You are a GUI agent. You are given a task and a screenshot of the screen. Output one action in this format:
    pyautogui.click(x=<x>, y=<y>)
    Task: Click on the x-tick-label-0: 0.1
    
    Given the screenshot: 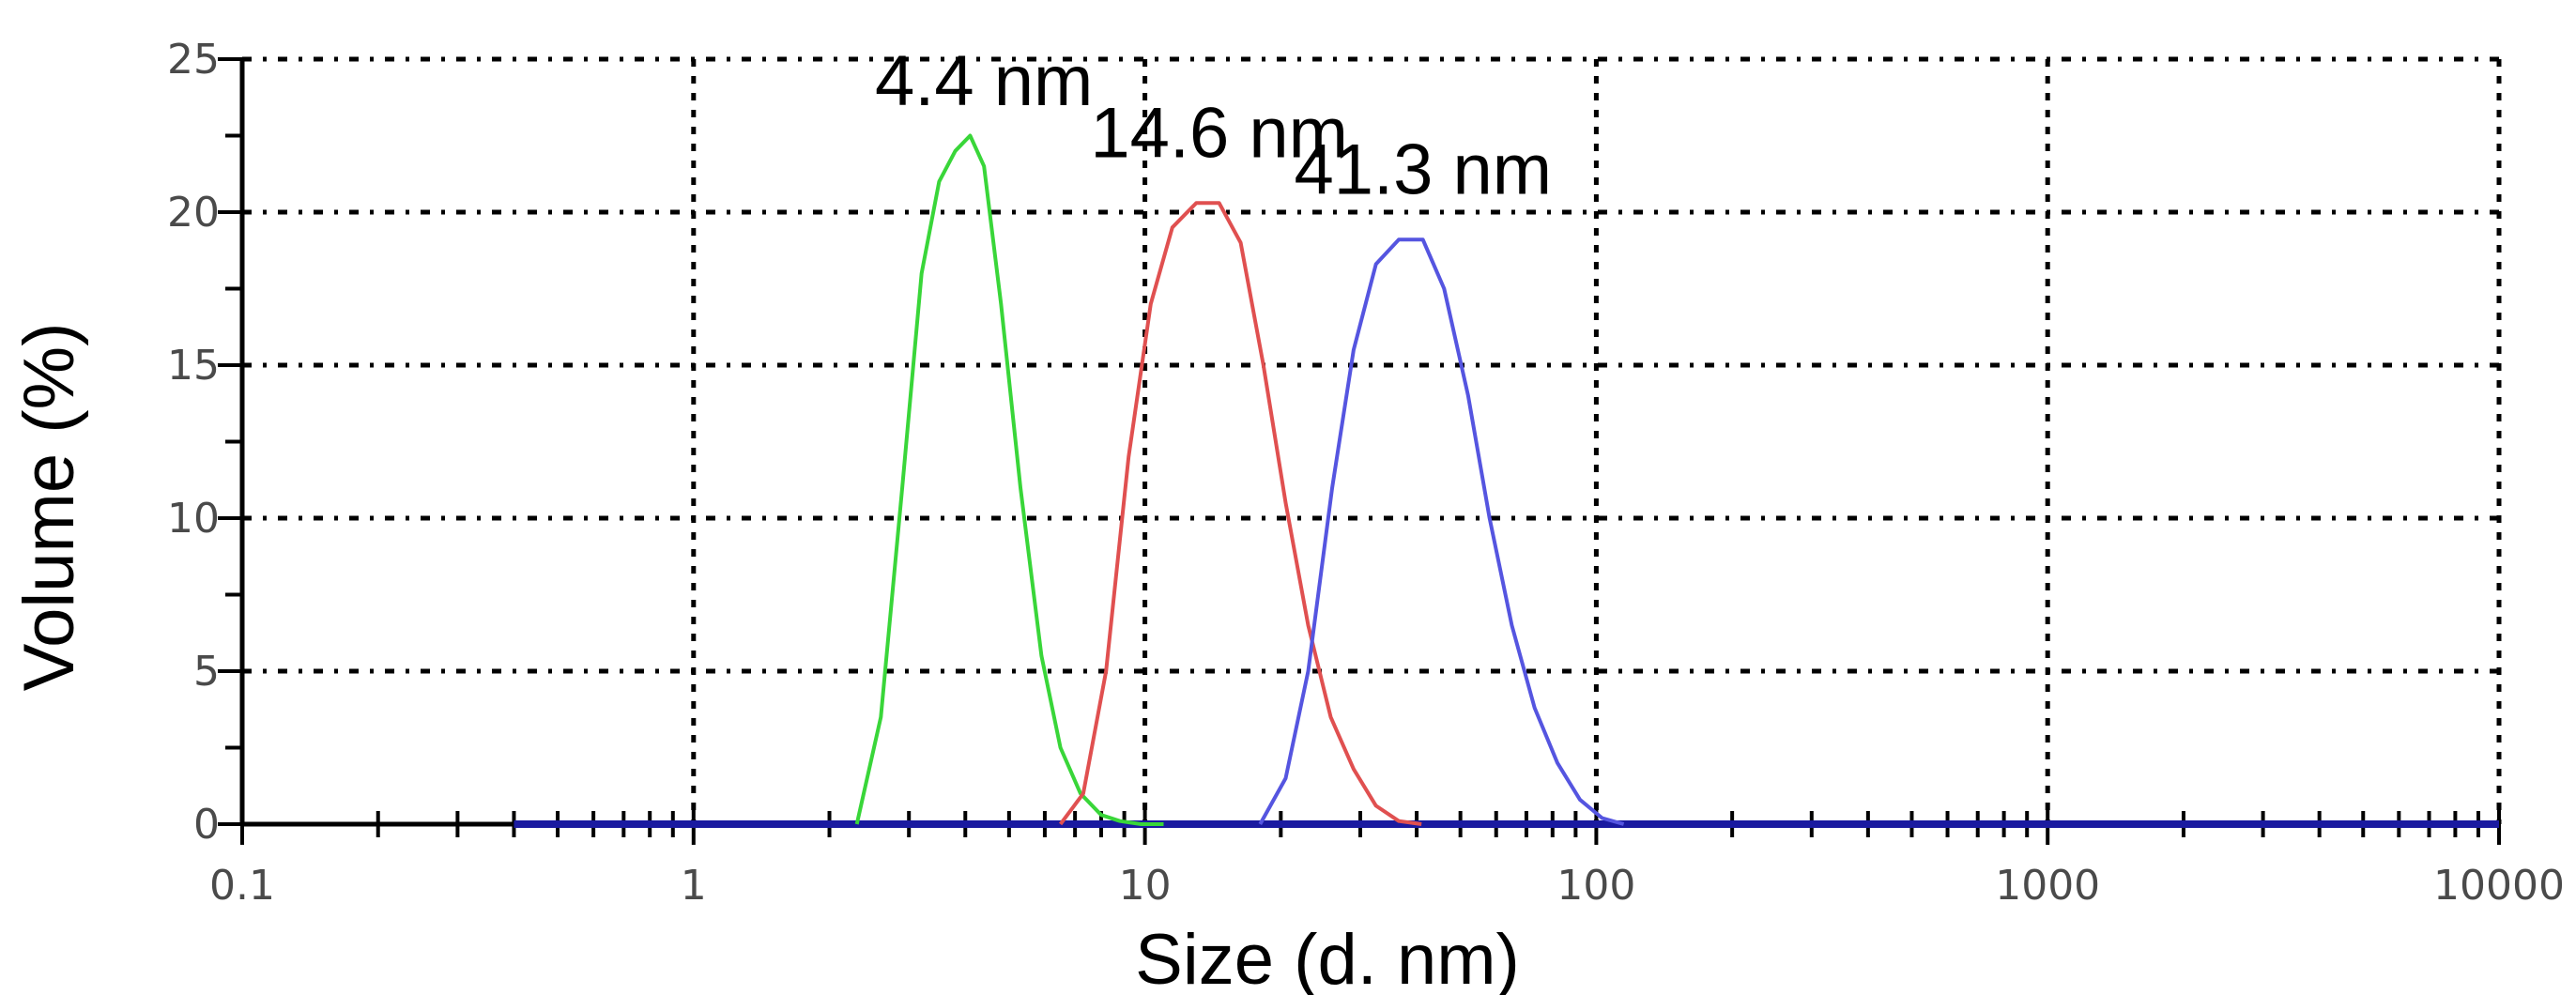 What is the action you would take?
    pyautogui.click(x=242, y=886)
    